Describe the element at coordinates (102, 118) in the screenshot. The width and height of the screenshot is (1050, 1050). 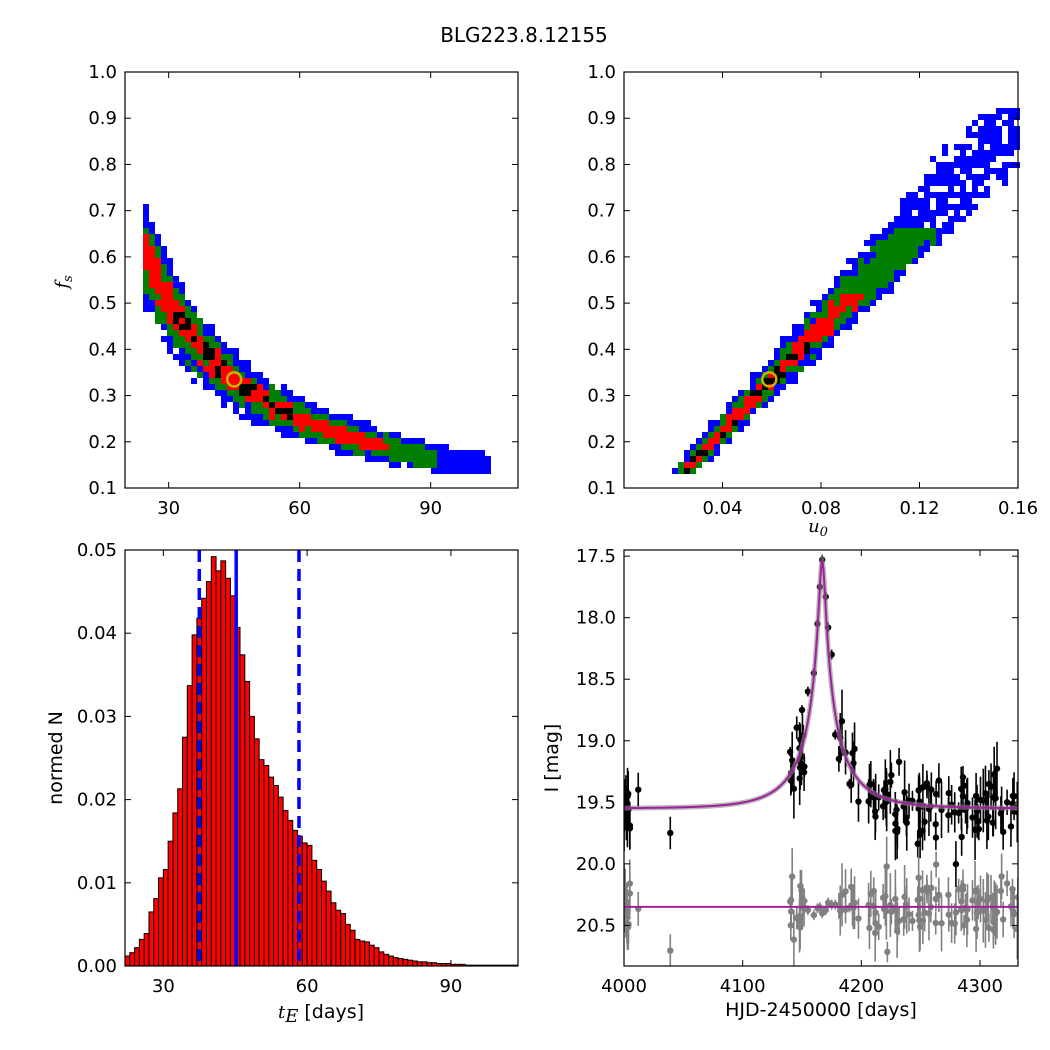
I see `y-tick-label: 0.9` at that location.